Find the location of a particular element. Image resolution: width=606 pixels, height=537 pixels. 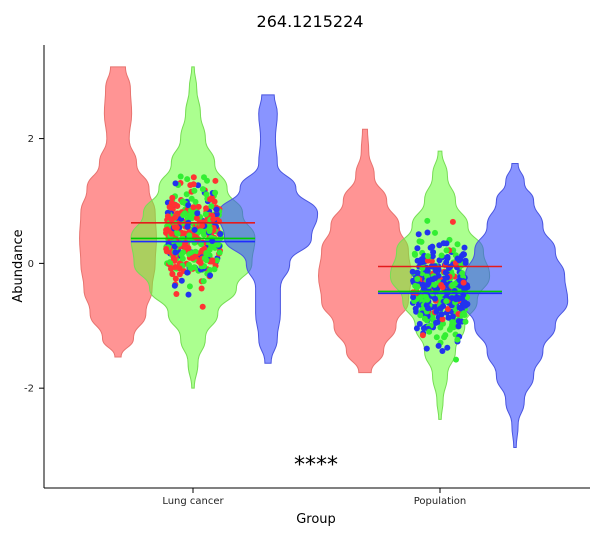

violin-blue-population is located at coordinates (515, 305).